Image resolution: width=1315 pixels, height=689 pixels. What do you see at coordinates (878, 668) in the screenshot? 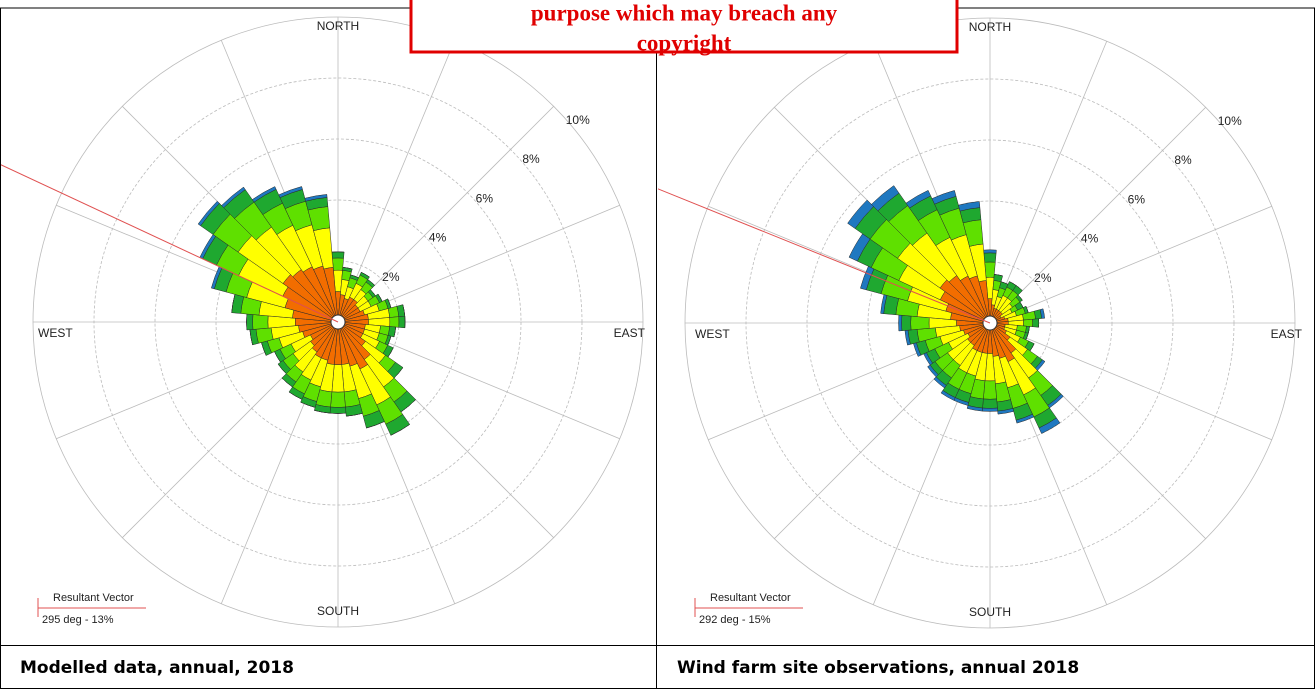
I see `caption: Wind farm site observations, annual 2018` at bounding box center [878, 668].